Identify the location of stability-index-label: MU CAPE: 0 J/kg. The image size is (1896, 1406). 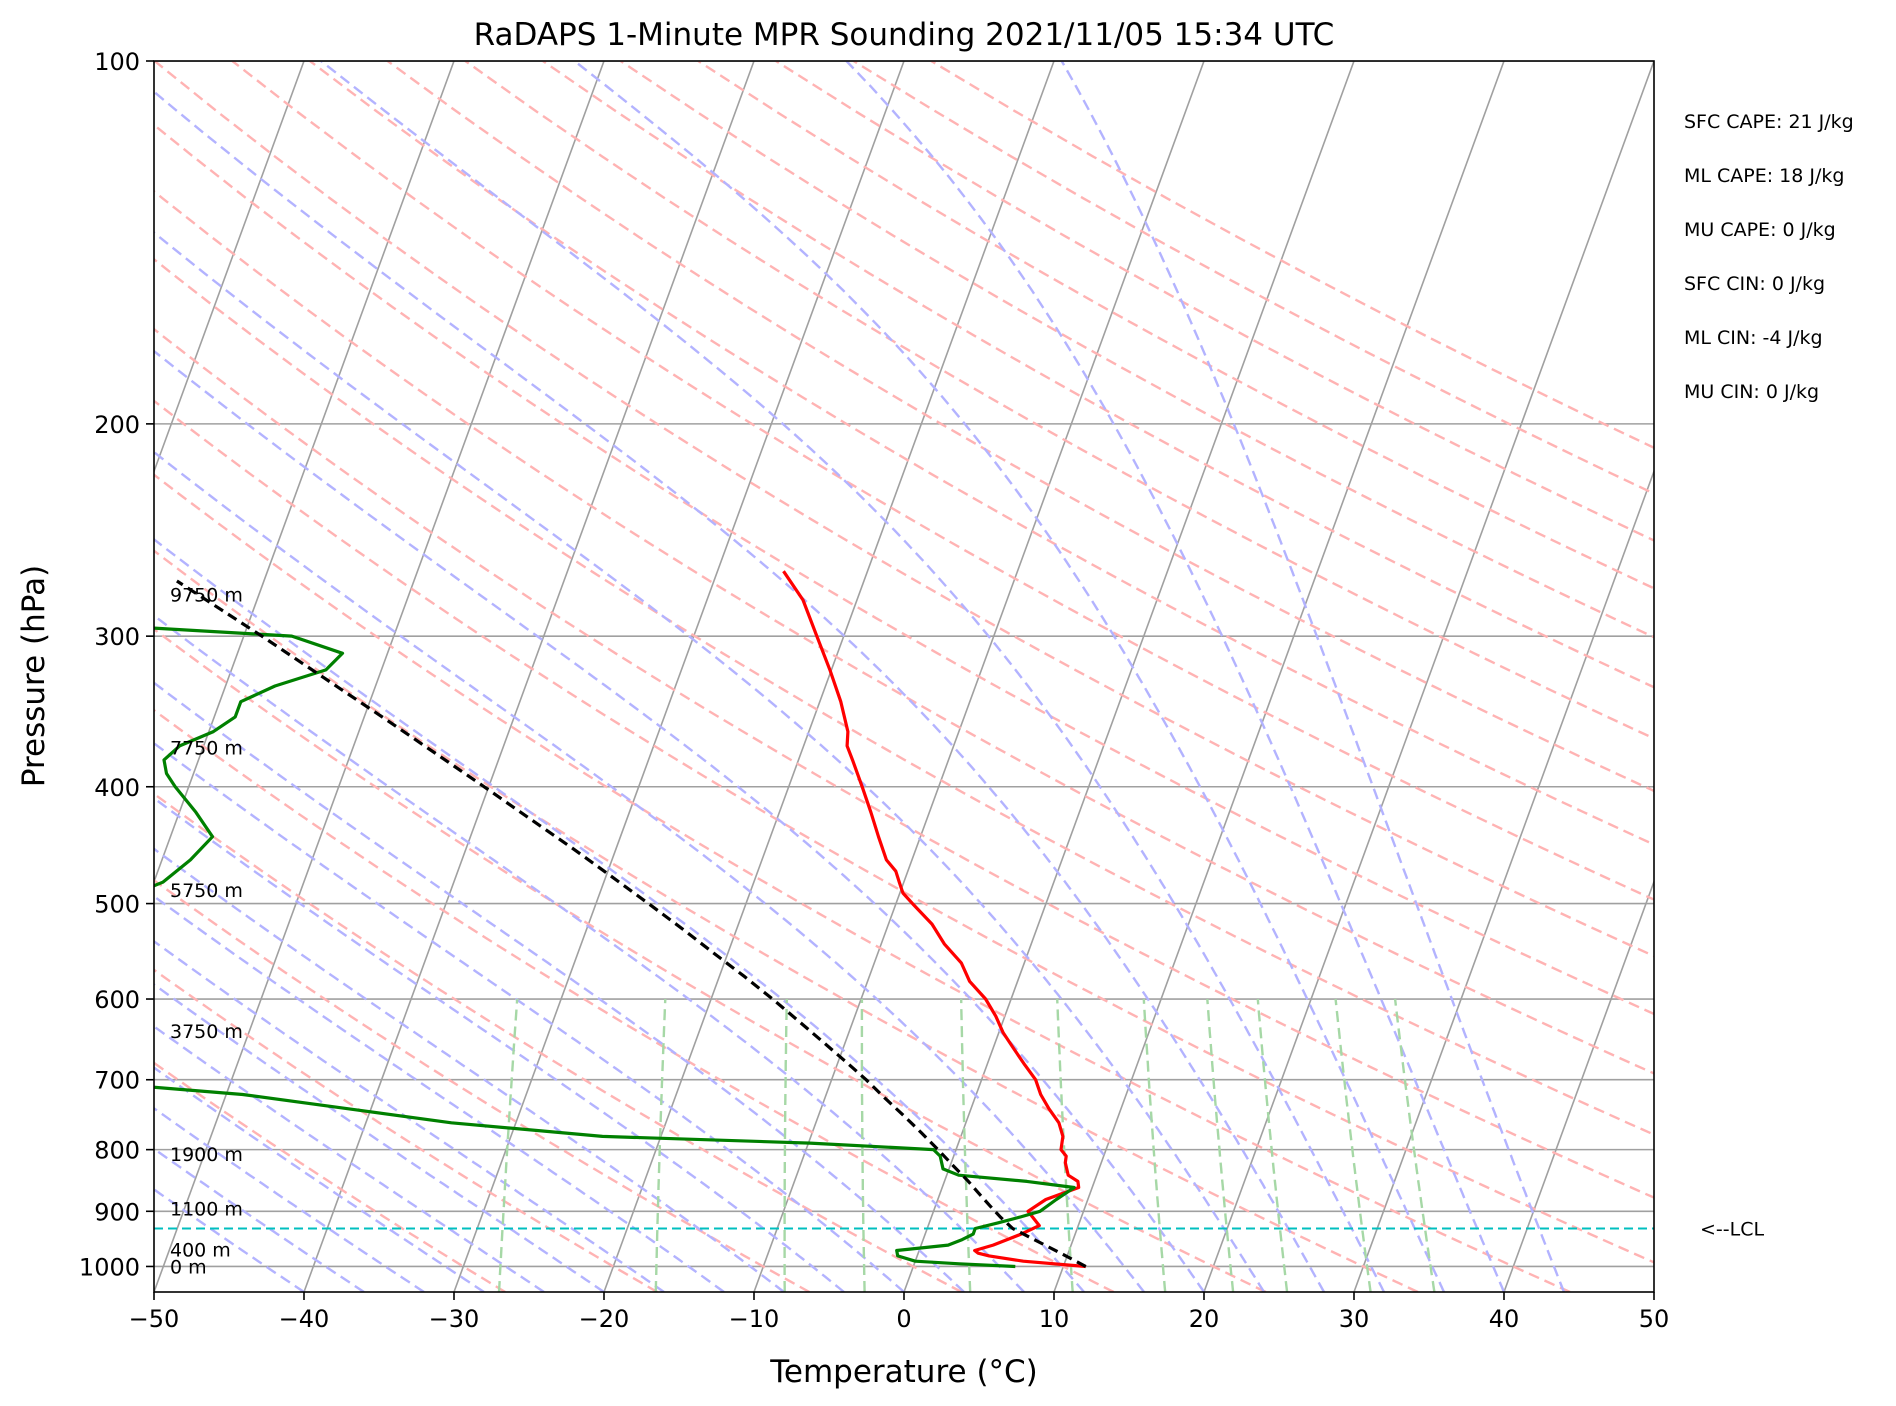
(1760, 230).